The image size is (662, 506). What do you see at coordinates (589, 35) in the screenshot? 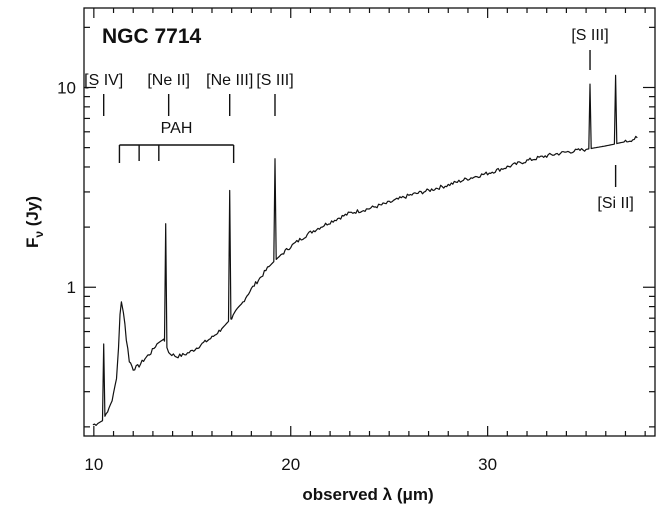
I see `top-right-marker-label: [S III]` at bounding box center [589, 35].